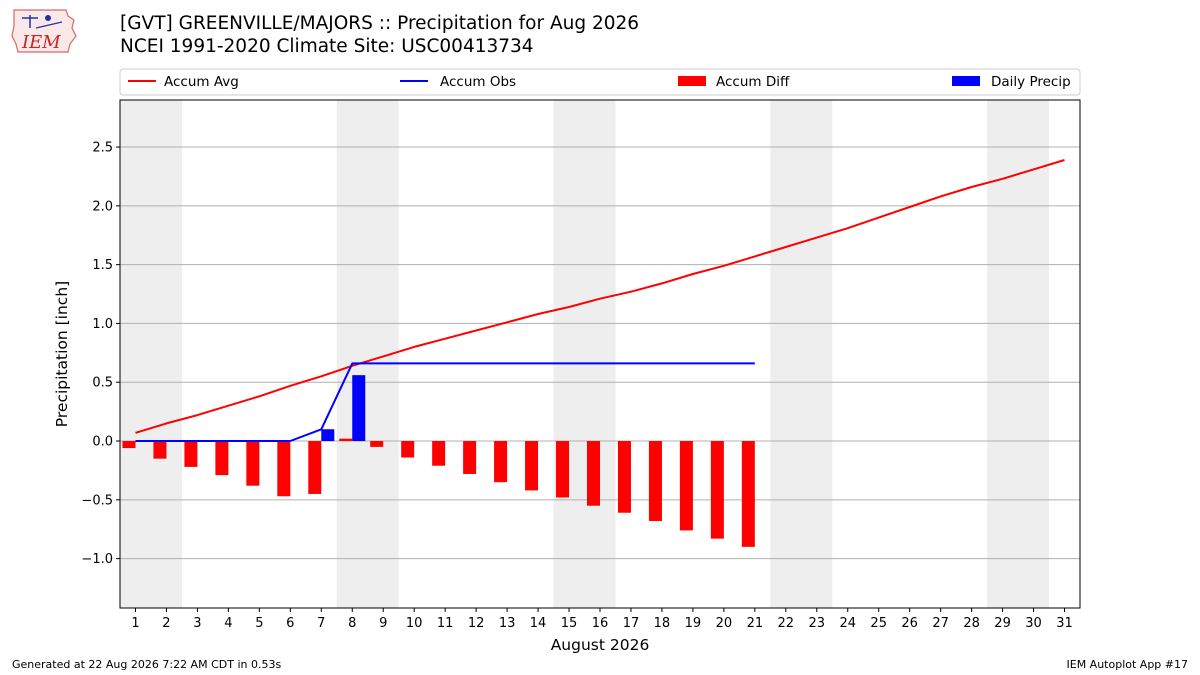 The image size is (1200, 675). Describe the element at coordinates (693, 623) in the screenshot. I see `x-tick-label: 19` at that location.